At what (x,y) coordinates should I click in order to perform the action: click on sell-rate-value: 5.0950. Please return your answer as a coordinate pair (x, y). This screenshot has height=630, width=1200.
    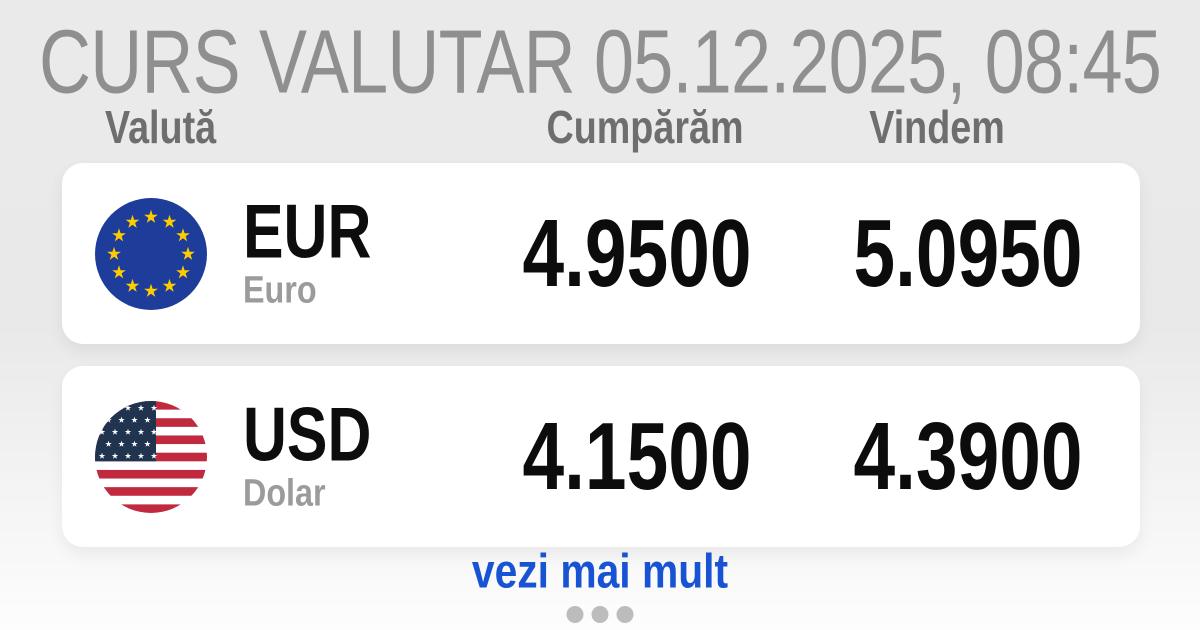
    Looking at the image, I should click on (968, 253).